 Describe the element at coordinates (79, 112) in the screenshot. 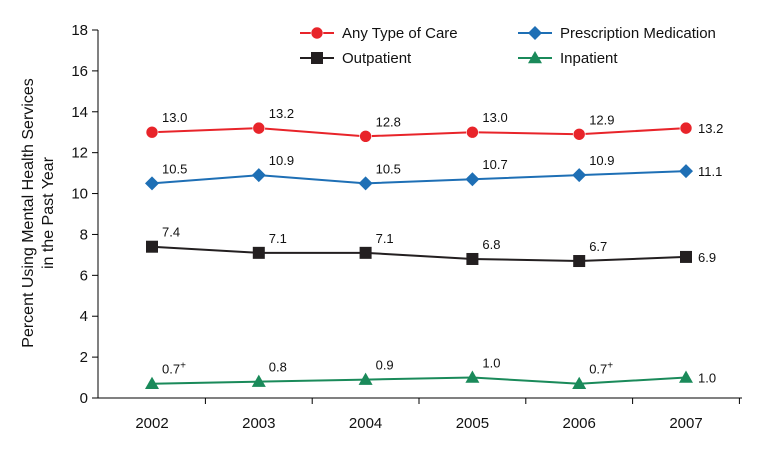

I see `y-tick-label: 14` at that location.